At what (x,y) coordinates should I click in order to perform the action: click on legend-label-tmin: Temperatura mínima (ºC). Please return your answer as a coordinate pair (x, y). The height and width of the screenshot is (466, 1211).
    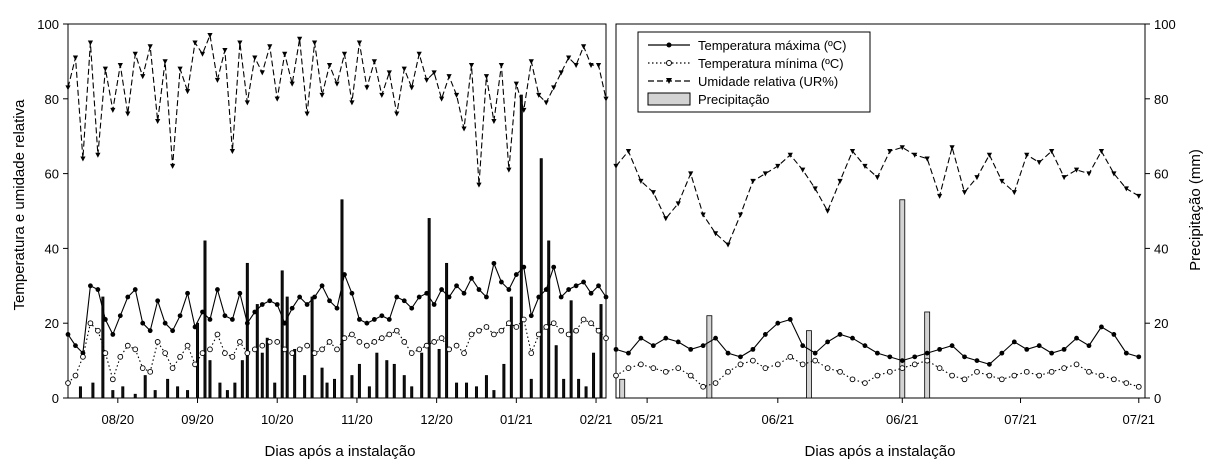
    Looking at the image, I should click on (771, 63).